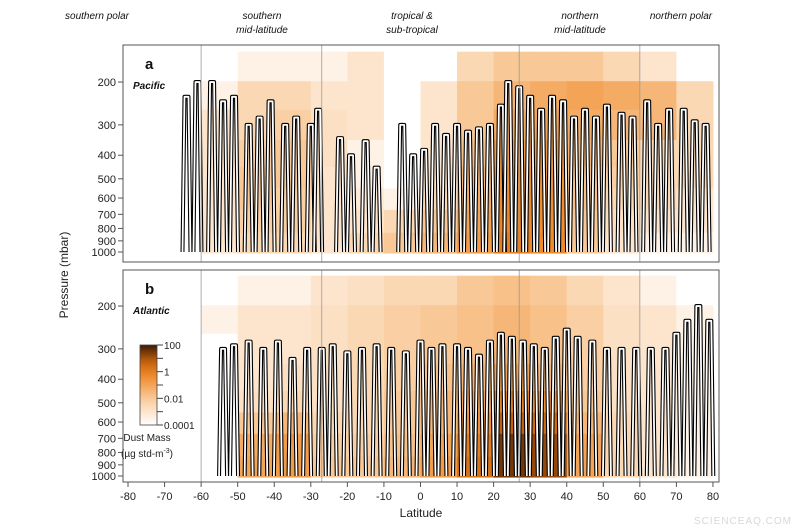 Image resolution: width=800 pixels, height=530 pixels. Describe the element at coordinates (171, 454) in the screenshot. I see `colorbar-units-close: )` at that location.